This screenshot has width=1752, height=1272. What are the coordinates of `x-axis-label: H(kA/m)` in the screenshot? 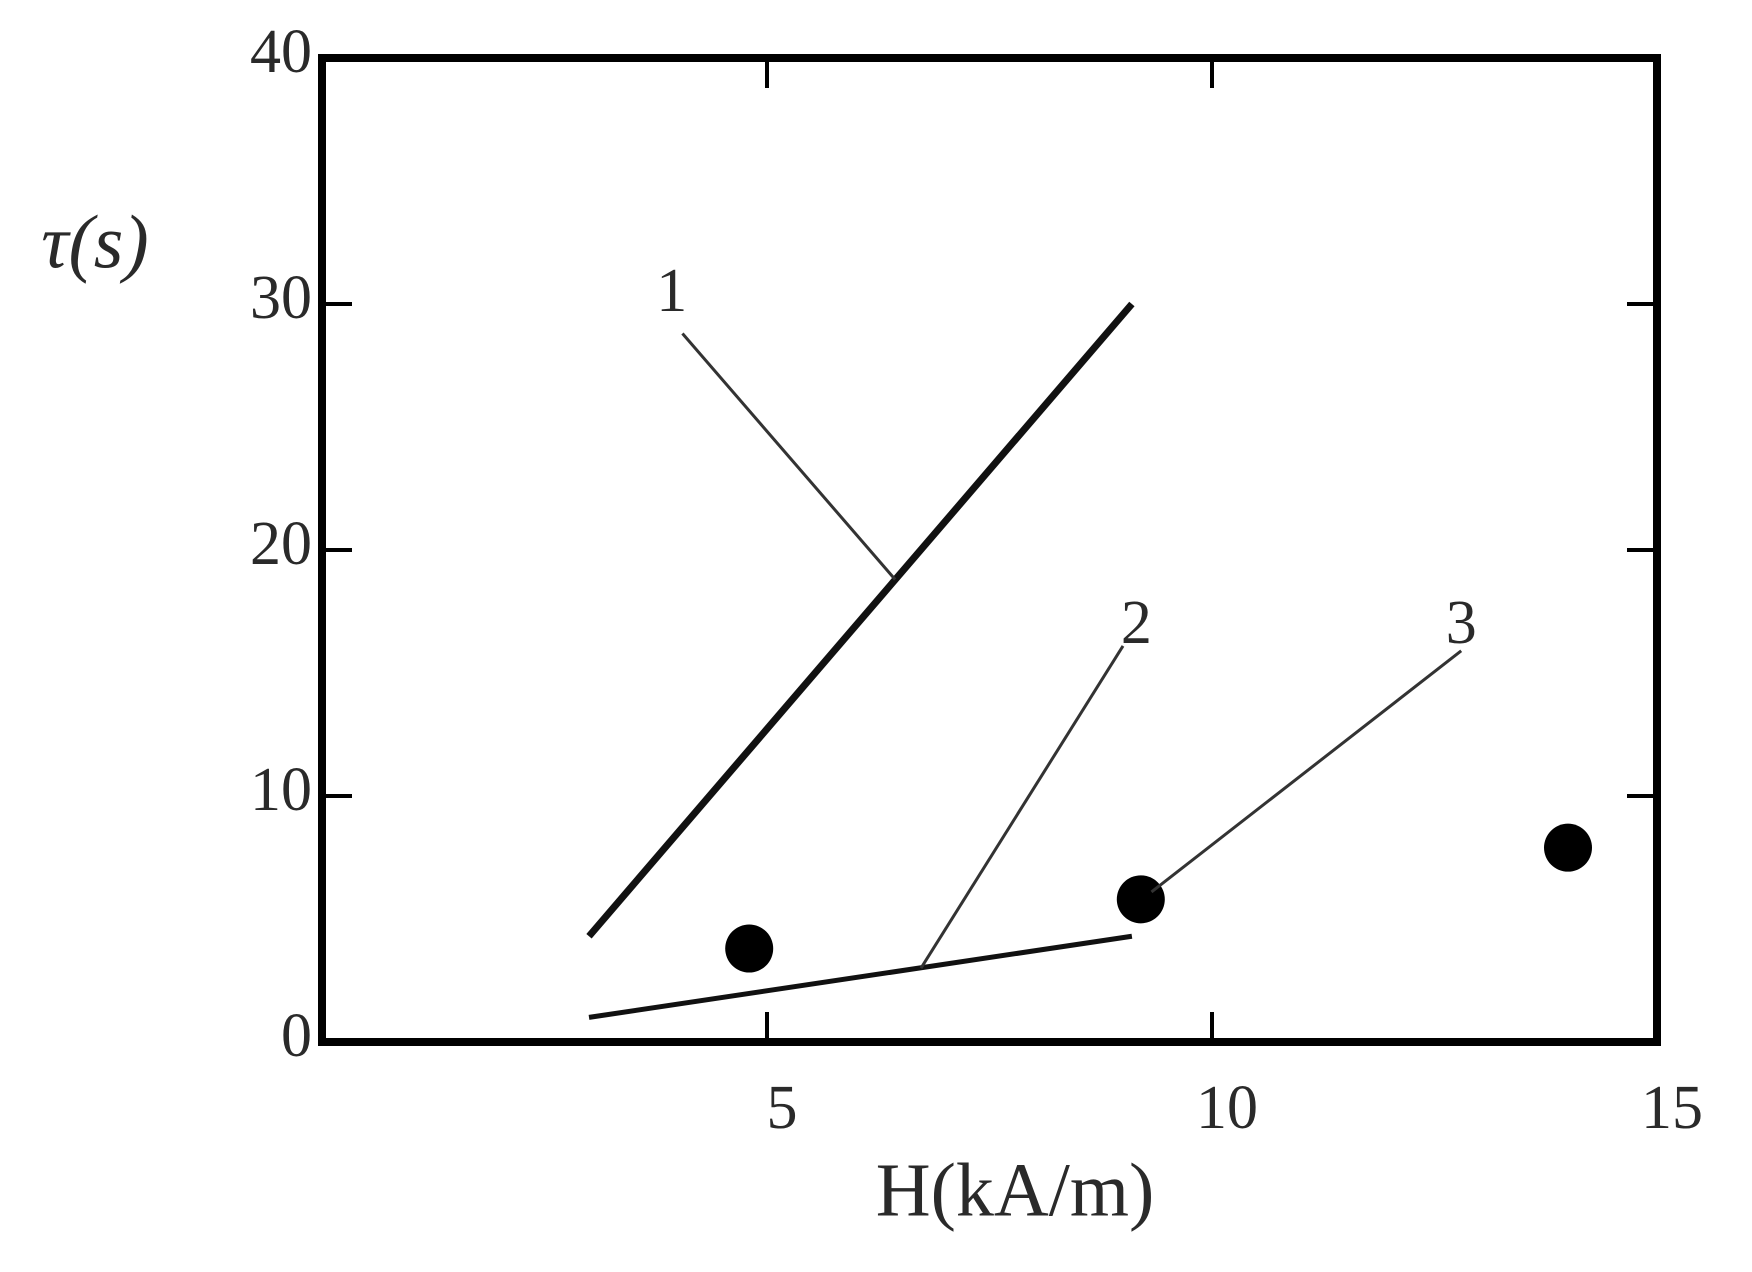 It's located at (1015, 1190).